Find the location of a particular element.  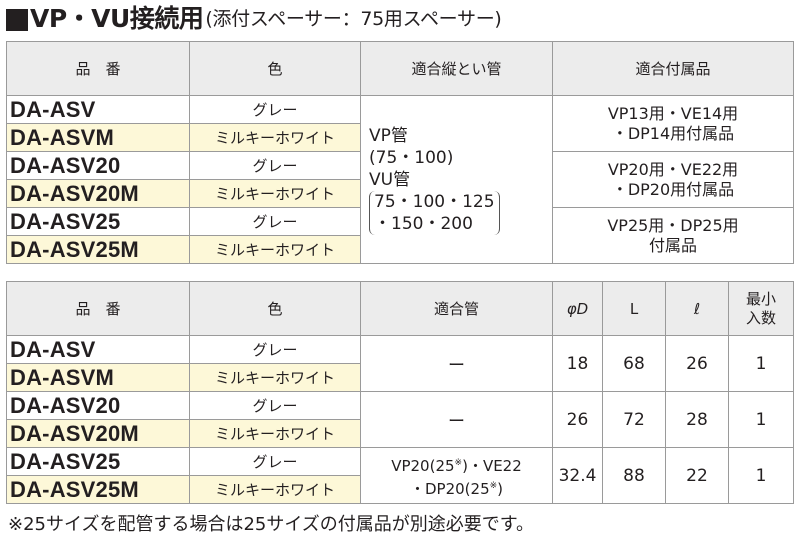

header-pipe: 適合管 is located at coordinates (456, 308).